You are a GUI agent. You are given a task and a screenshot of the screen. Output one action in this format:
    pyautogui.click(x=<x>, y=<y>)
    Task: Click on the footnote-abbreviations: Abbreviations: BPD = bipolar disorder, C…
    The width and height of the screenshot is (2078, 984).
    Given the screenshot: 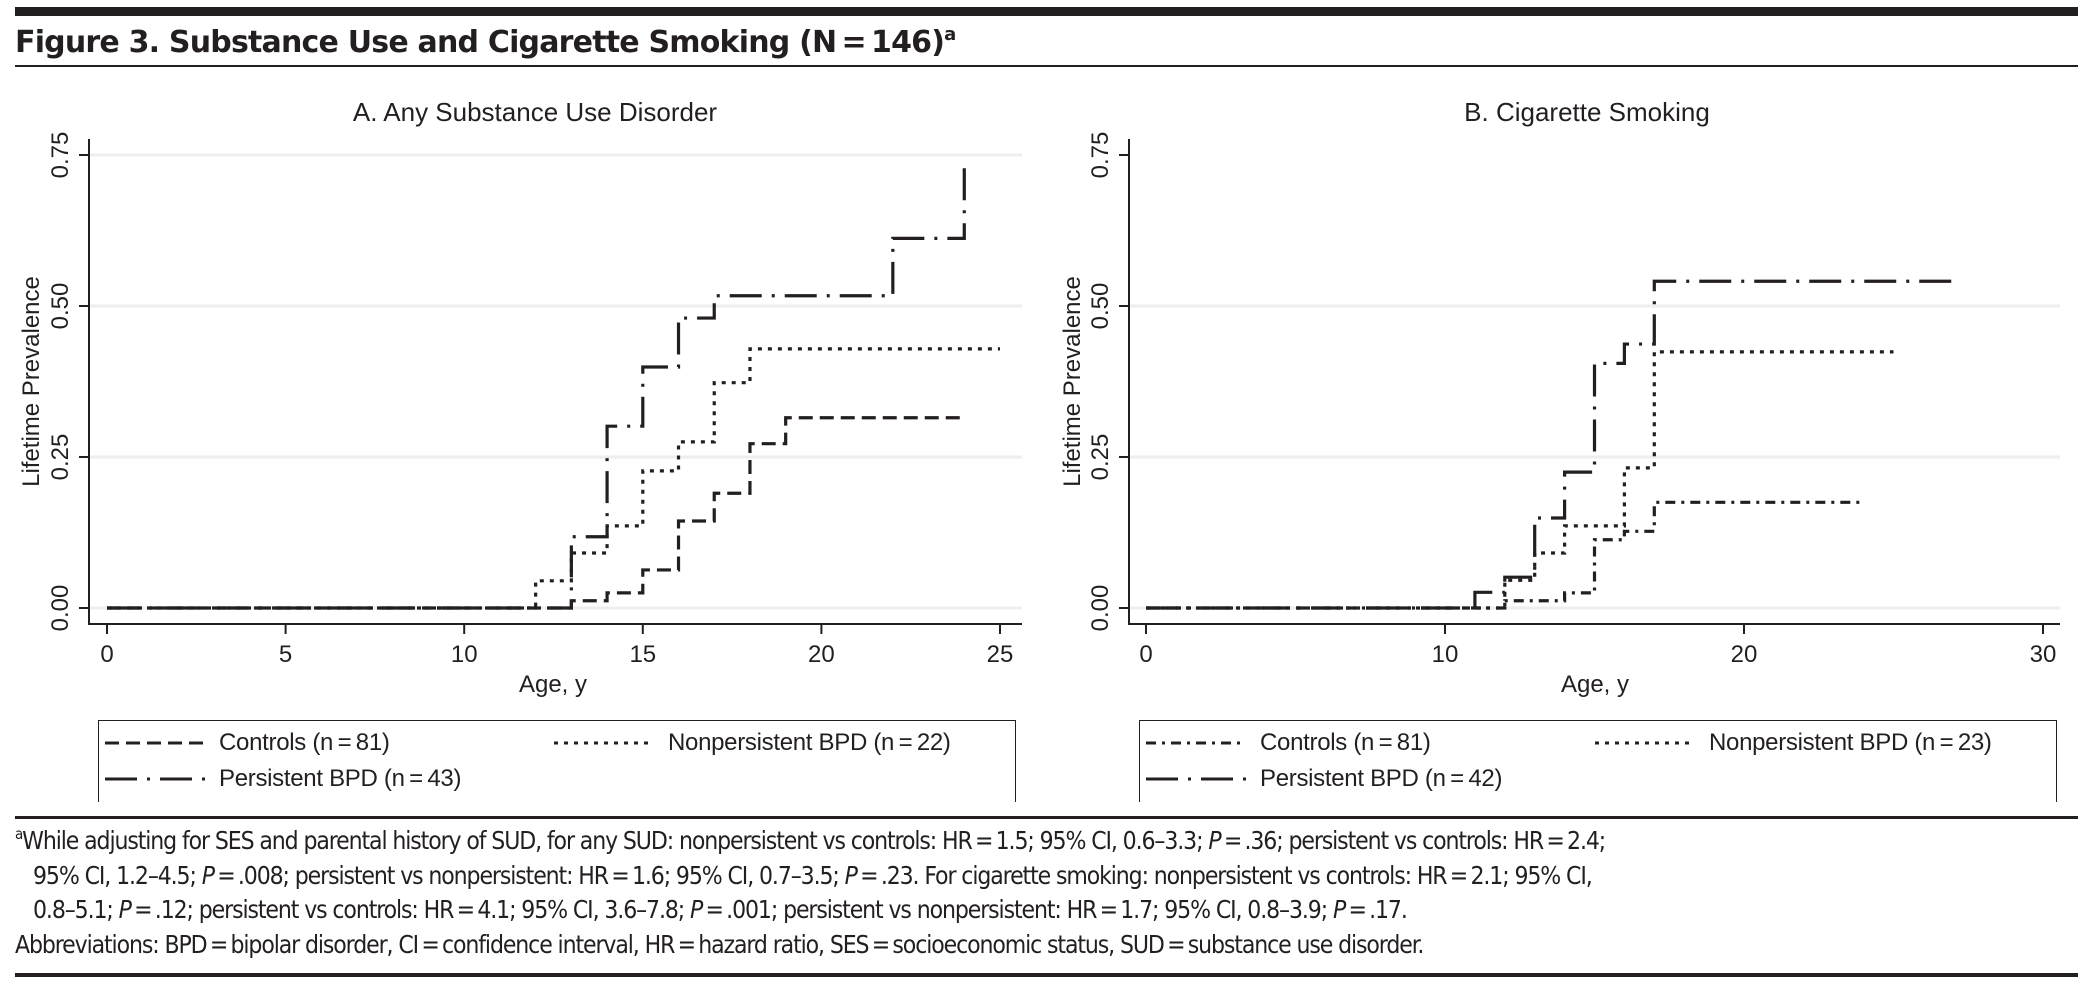 What is the action you would take?
    pyautogui.click(x=1040, y=945)
    